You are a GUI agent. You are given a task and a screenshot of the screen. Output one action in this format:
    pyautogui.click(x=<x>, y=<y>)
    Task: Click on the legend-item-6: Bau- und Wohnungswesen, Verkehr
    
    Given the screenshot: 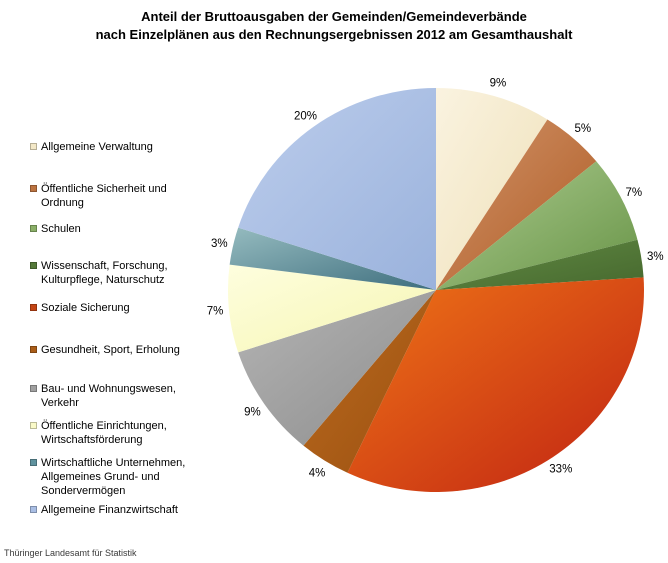 What is the action you would take?
    pyautogui.click(x=119, y=396)
    